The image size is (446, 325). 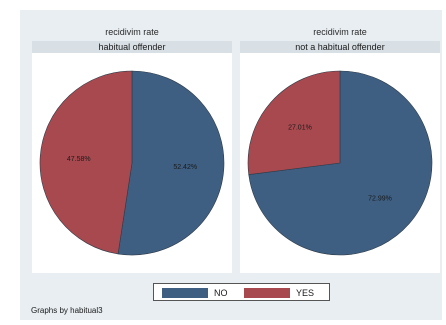 What do you see at coordinates (340, 47) in the screenshot?
I see `panel-subtitle-right: not a habitual offender` at bounding box center [340, 47].